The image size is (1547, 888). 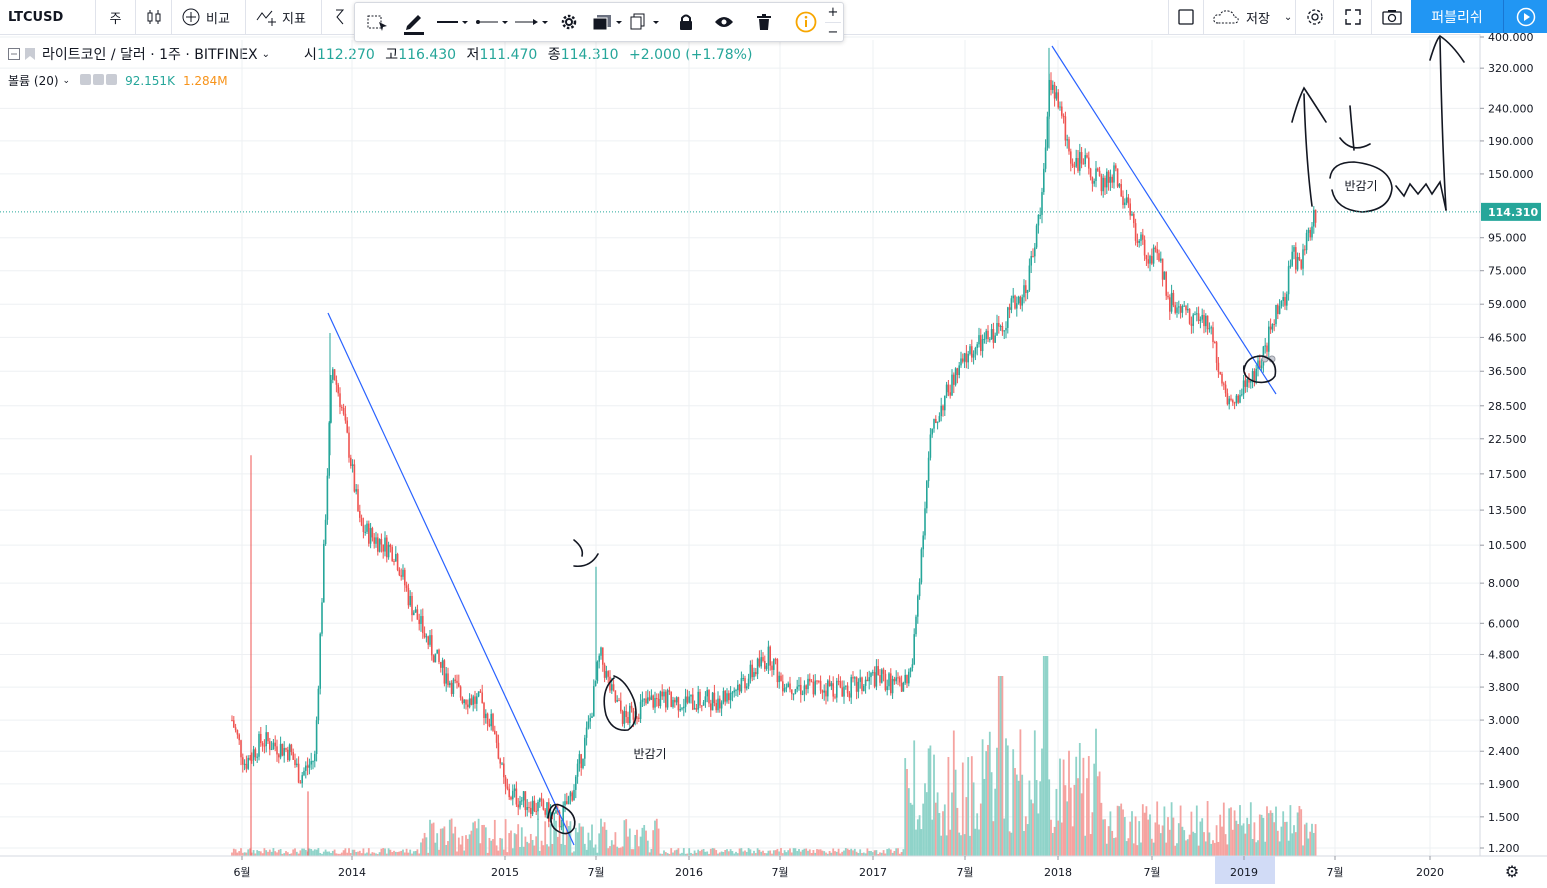 What do you see at coordinates (1250, 17) in the screenshot?
I see `save-button: 저장 ⌄` at bounding box center [1250, 17].